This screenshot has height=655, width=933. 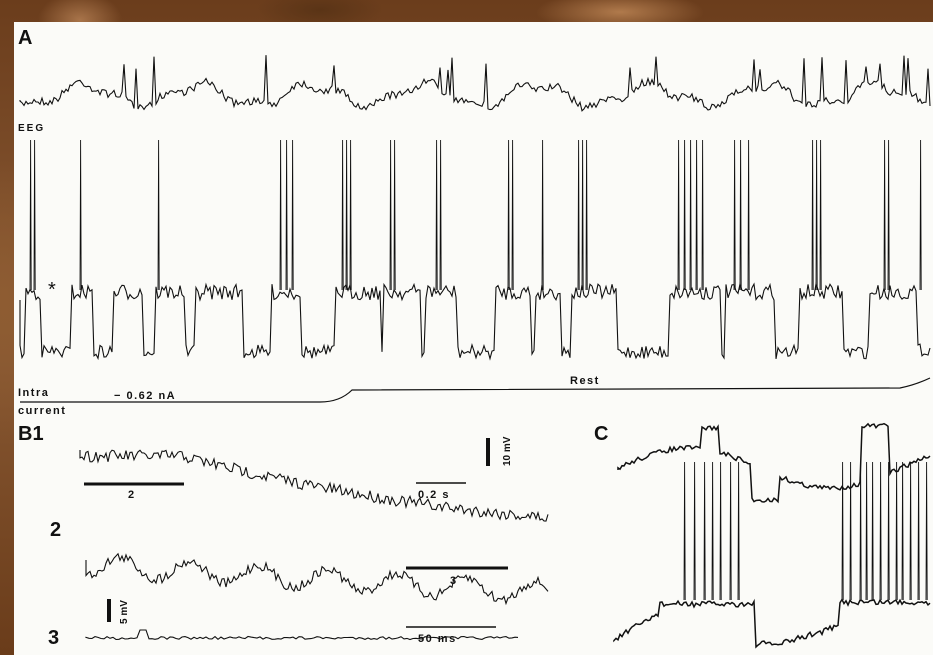 What do you see at coordinates (601, 434) in the screenshot?
I see `panel-label-c: C` at bounding box center [601, 434].